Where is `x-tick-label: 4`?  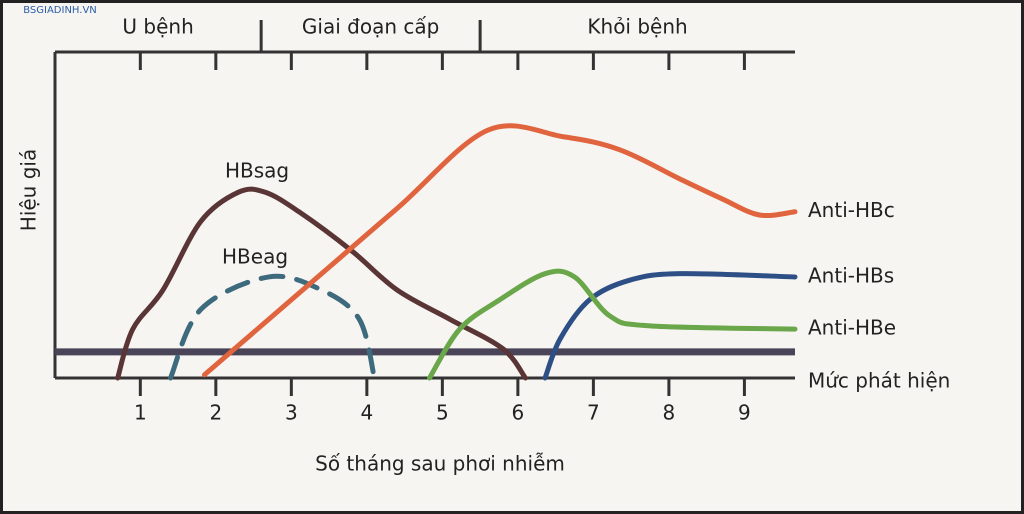 x-tick-label: 4 is located at coordinates (366, 413).